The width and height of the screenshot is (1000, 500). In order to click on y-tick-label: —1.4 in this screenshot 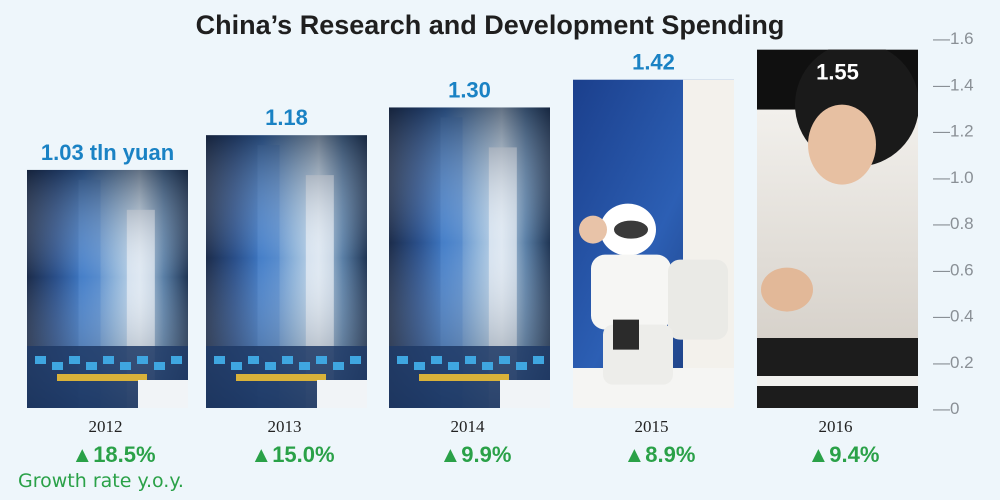, I will do `click(953, 84)`.